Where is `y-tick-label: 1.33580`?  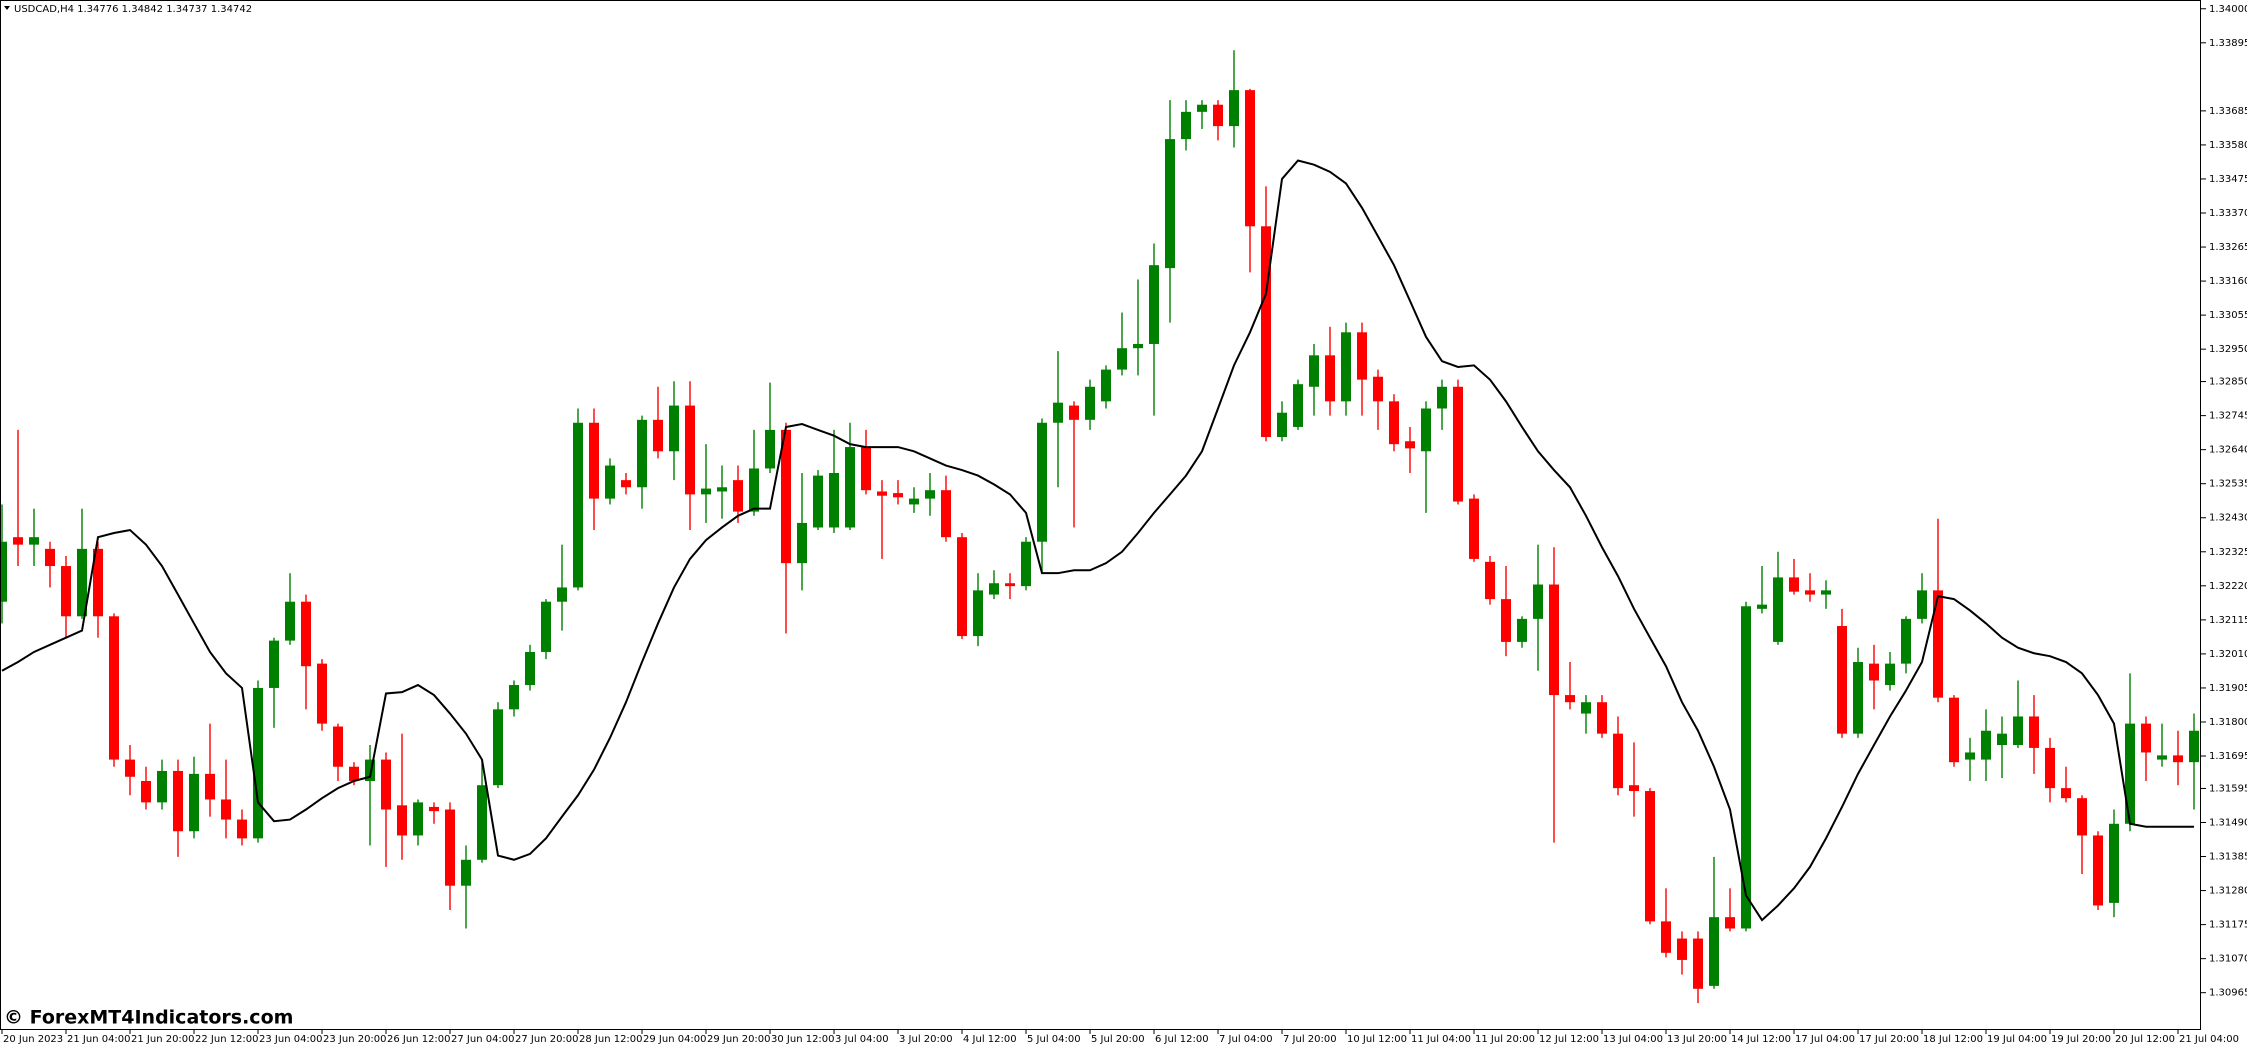
y-tick-label: 1.33580 is located at coordinates (2228, 145).